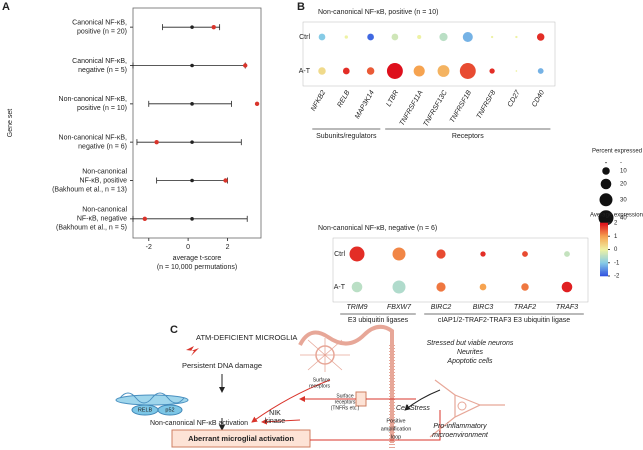 This screenshot has width=643, height=450. What do you see at coordinates (197, 267) in the screenshot?
I see `x-axis-label: (n = 10,000 permutations)` at bounding box center [197, 267].